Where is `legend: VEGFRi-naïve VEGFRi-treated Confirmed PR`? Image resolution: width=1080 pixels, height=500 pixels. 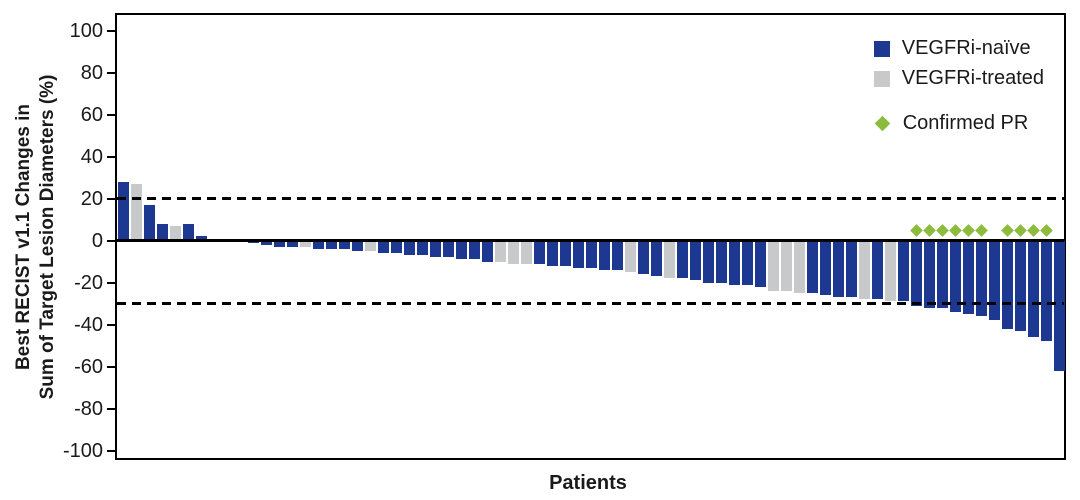 legend: VEGFRi-naïve VEGFRi-treated Confirmed PR is located at coordinates (958, 89).